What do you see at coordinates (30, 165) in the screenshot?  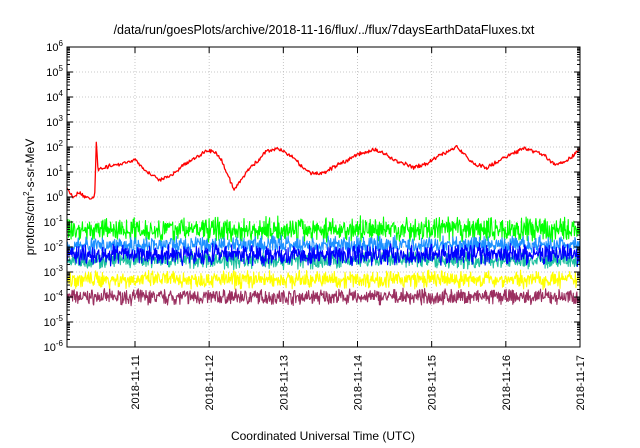 I see `y-axis-label-rest: -s-sr-MeV` at bounding box center [30, 165].